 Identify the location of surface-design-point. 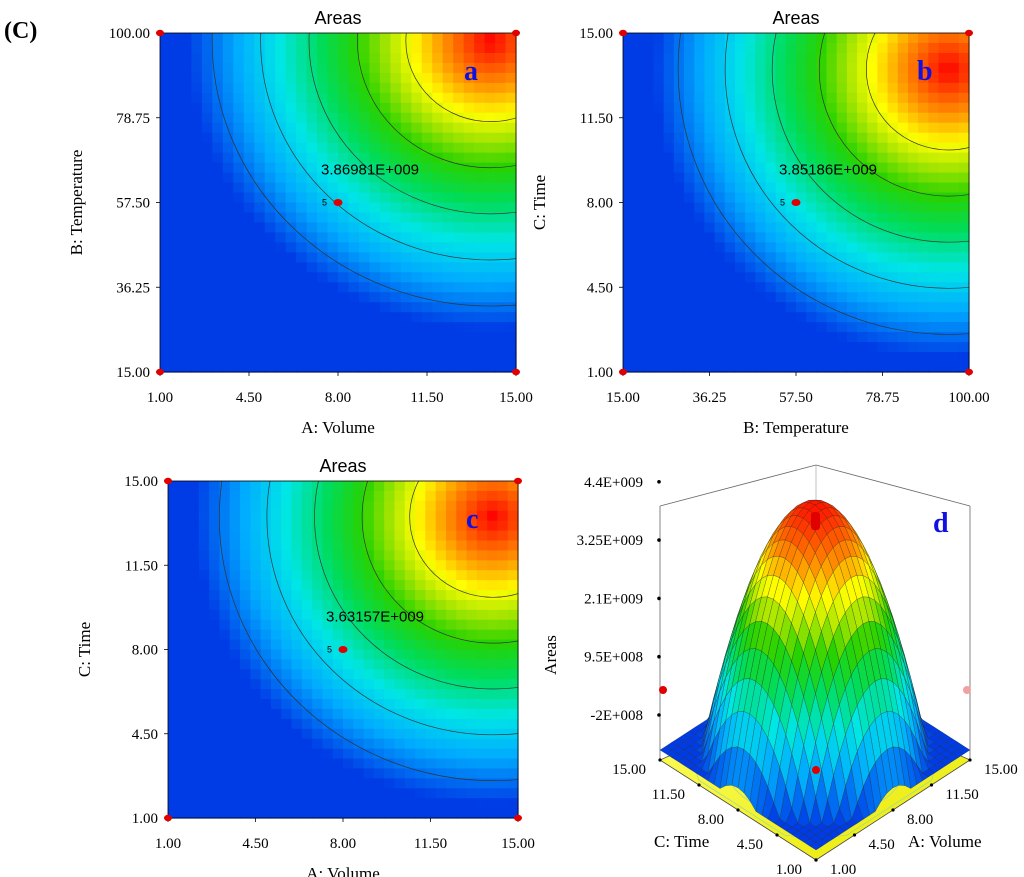
(663, 690).